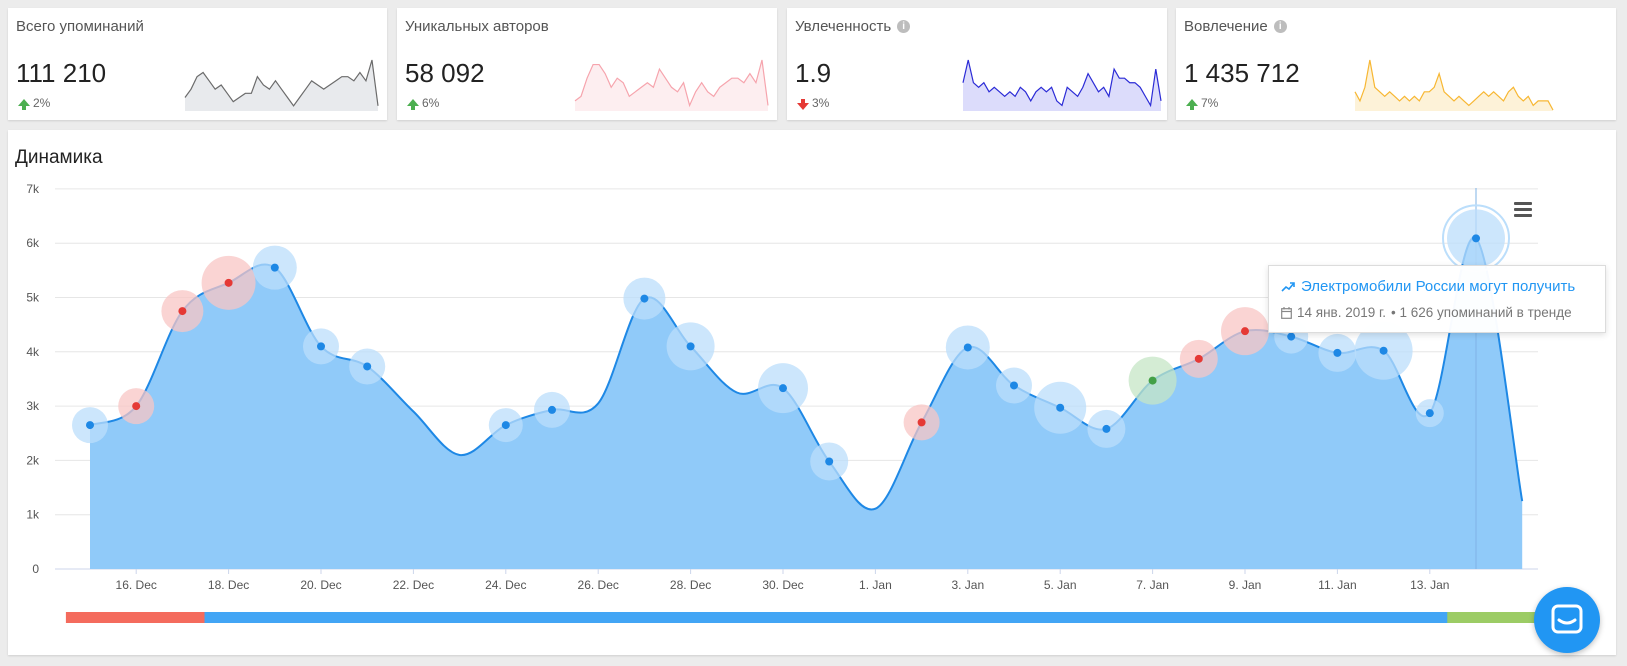  I want to click on card-change: 3%, so click(821, 103).